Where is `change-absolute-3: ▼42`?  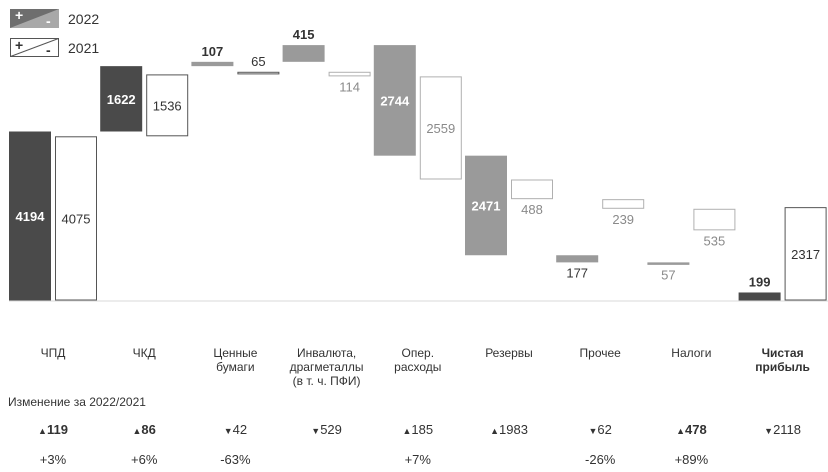
change-absolute-3: ▼42 is located at coordinates (235, 429).